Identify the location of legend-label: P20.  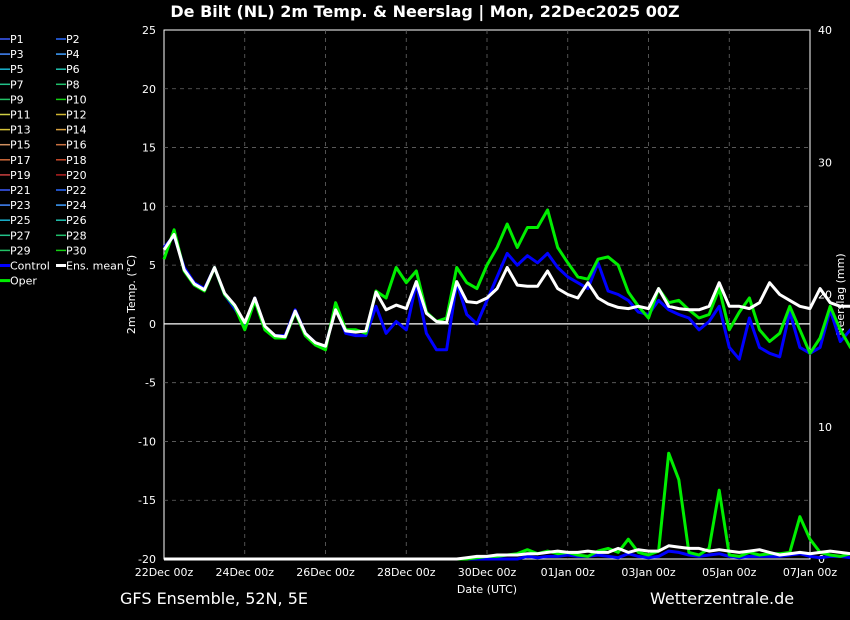
(76, 175).